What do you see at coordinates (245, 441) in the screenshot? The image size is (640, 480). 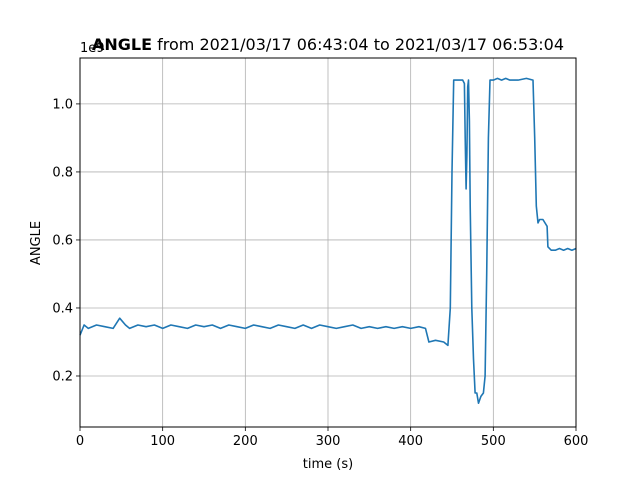 I see `x-tick-label: 200` at bounding box center [245, 441].